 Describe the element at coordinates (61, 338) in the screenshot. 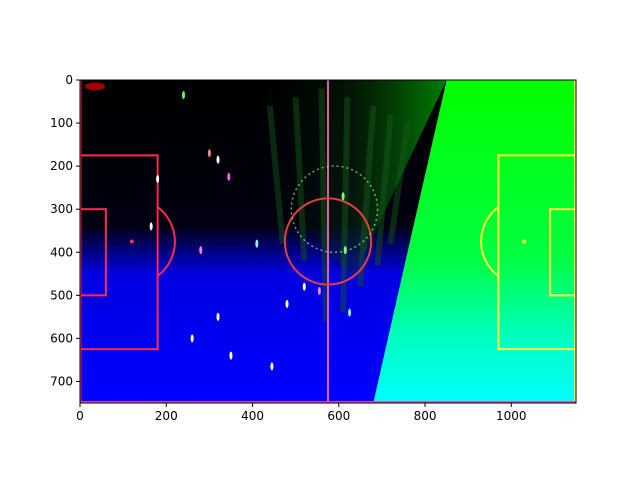

I see `y-tick-label: 600` at that location.